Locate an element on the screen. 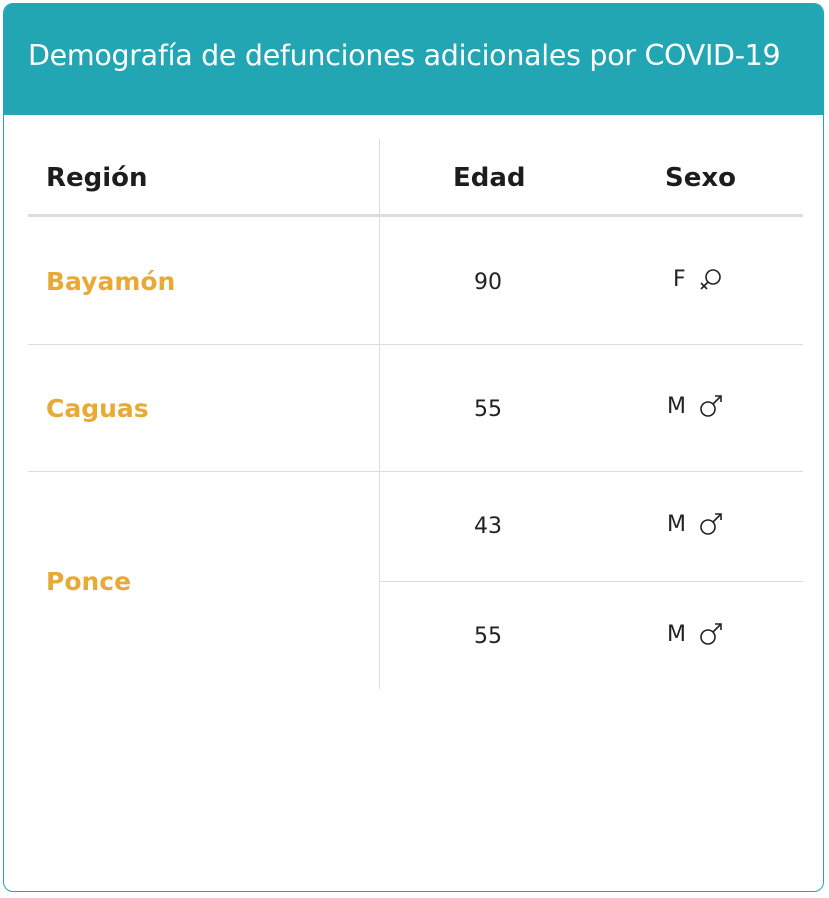  region-label: Caguas is located at coordinates (97, 408).